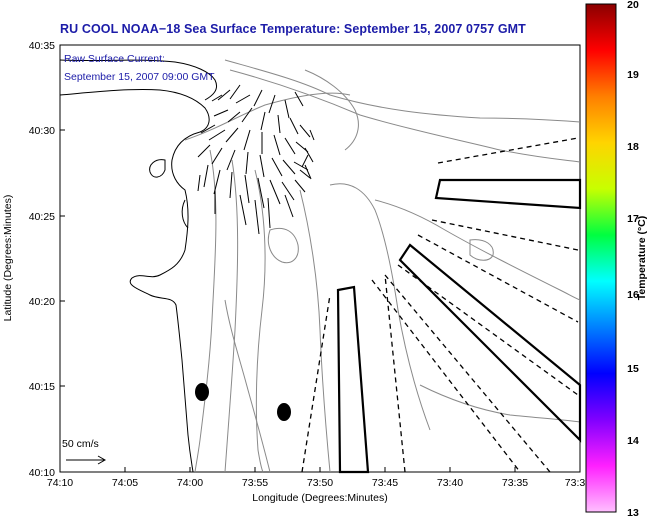  What do you see at coordinates (633, 441) in the screenshot?
I see `colorbar-tick-label: 14` at bounding box center [633, 441].